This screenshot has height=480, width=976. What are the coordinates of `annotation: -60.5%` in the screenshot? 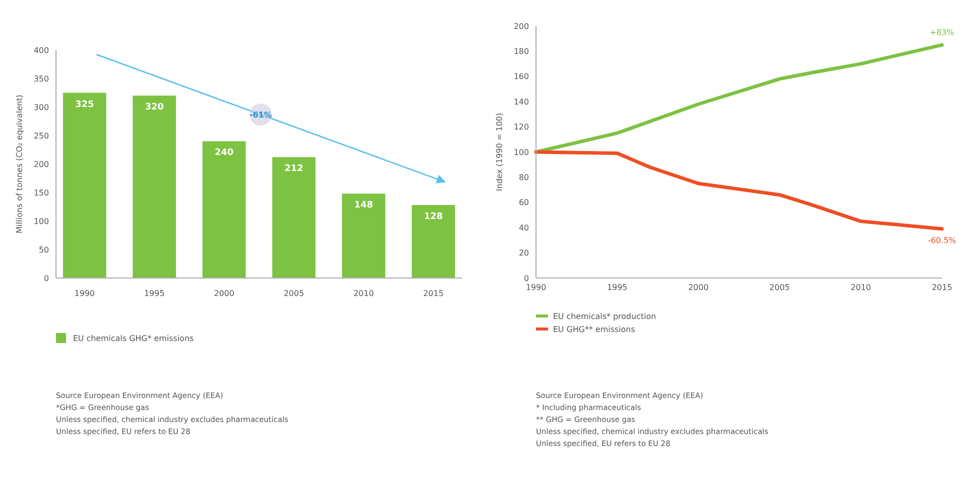 It's located at (942, 240).